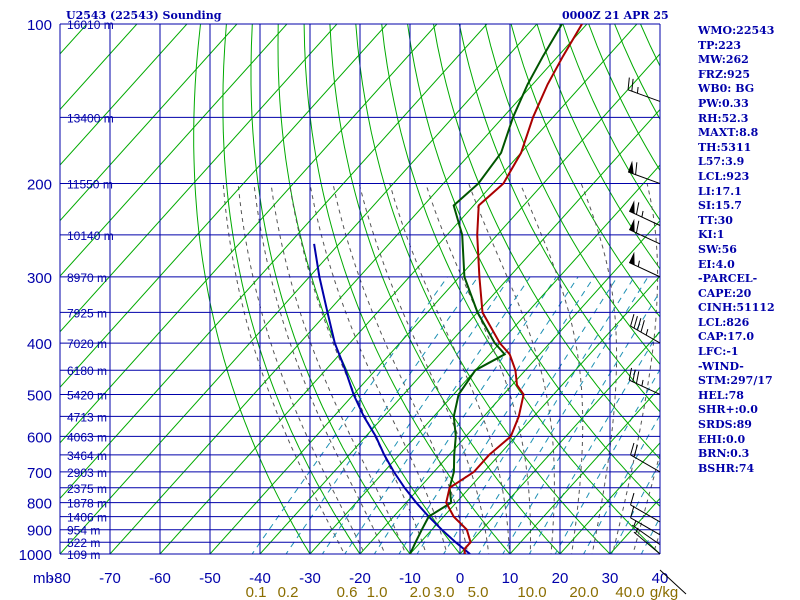  I want to click on index-item: SI:15.7, so click(720, 206).